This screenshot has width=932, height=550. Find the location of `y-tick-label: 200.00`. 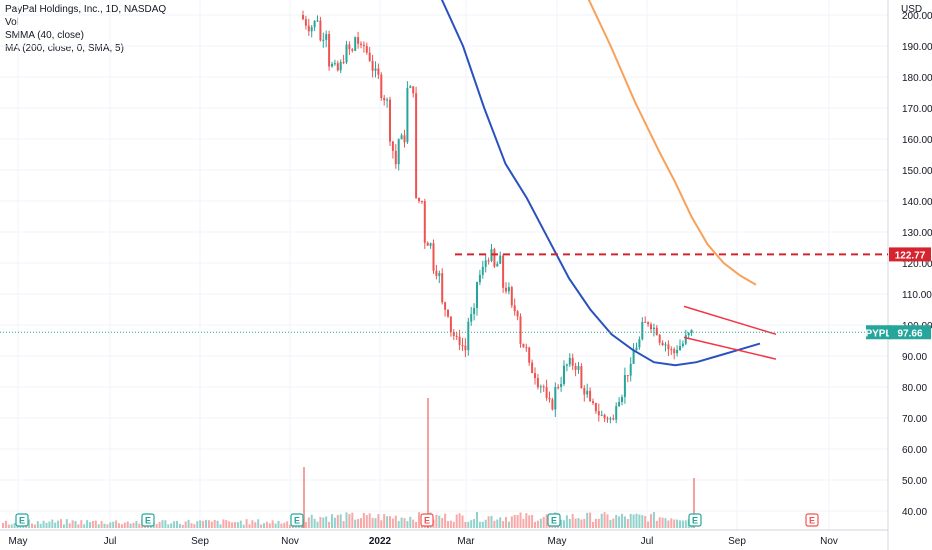

y-tick-label: 200.00 is located at coordinates (917, 16).